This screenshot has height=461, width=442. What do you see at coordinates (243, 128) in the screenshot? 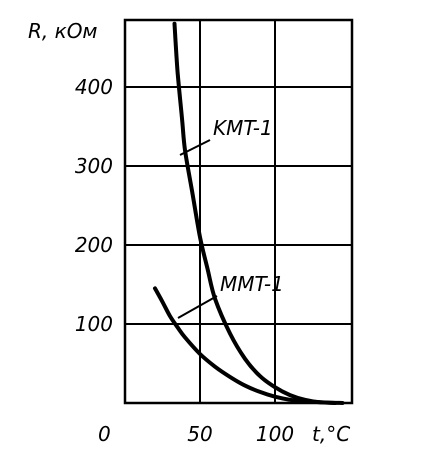
I see `annotation-label-kmt-1: KMT-1` at bounding box center [243, 128].